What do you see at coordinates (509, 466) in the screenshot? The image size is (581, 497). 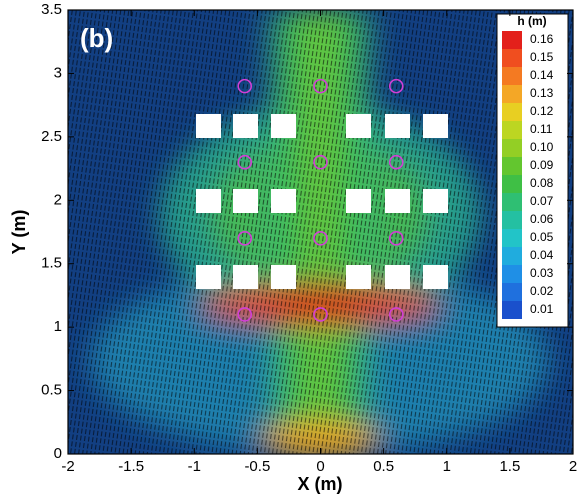 I see `x-tick-label: 1.5` at bounding box center [509, 466].